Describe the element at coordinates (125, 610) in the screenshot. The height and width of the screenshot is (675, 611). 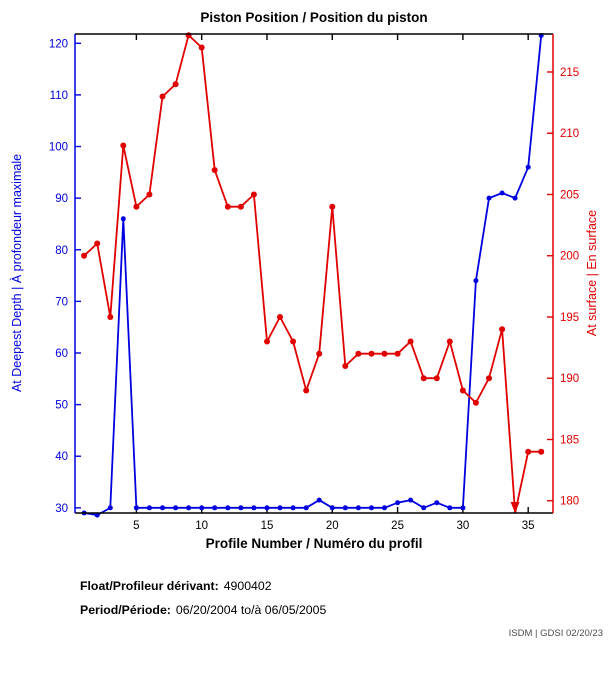
I see `period-label: Period/Période:` at that location.